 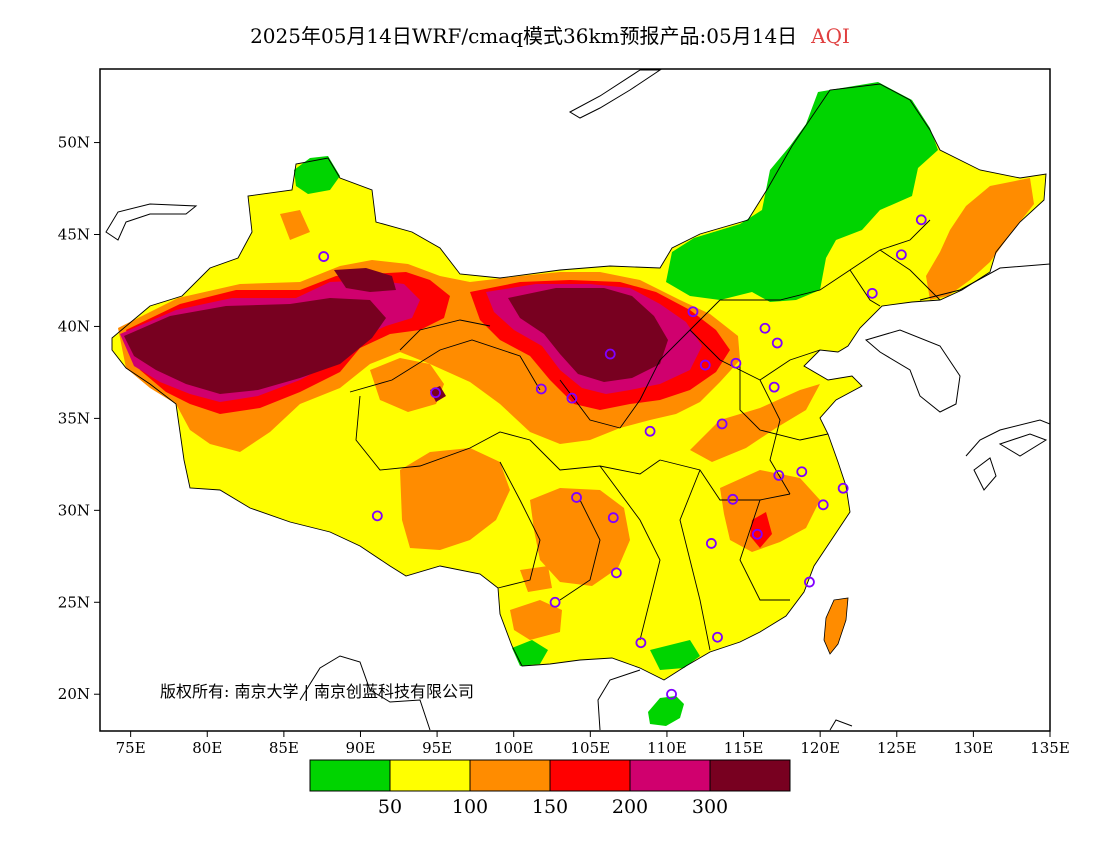 What do you see at coordinates (770, 511) in the screenshot?
I see `aqi-orange-central` at bounding box center [770, 511].